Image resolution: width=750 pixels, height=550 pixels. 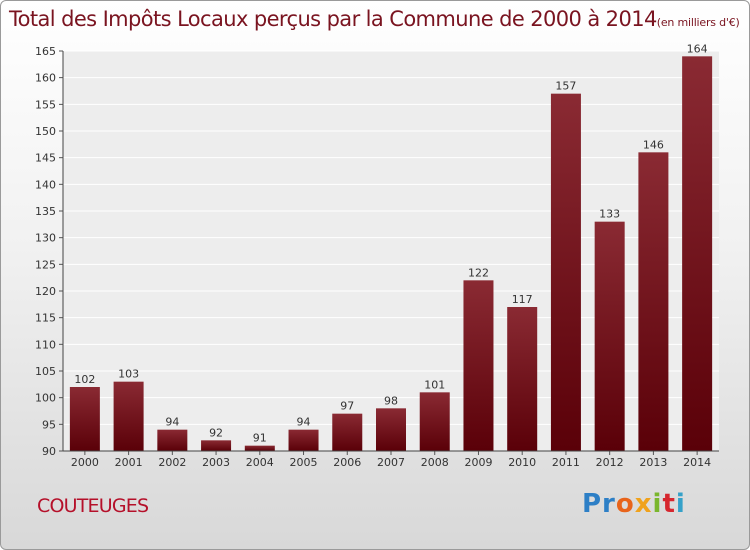 I want to click on y-tick-label: 130, so click(x=45, y=238).